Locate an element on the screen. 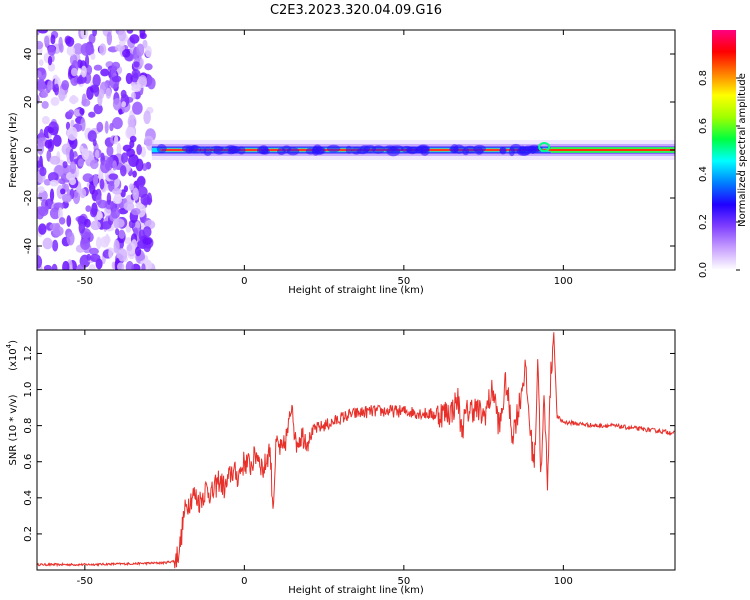  spectrogram-x-tick-label: -50 is located at coordinates (85, 281).